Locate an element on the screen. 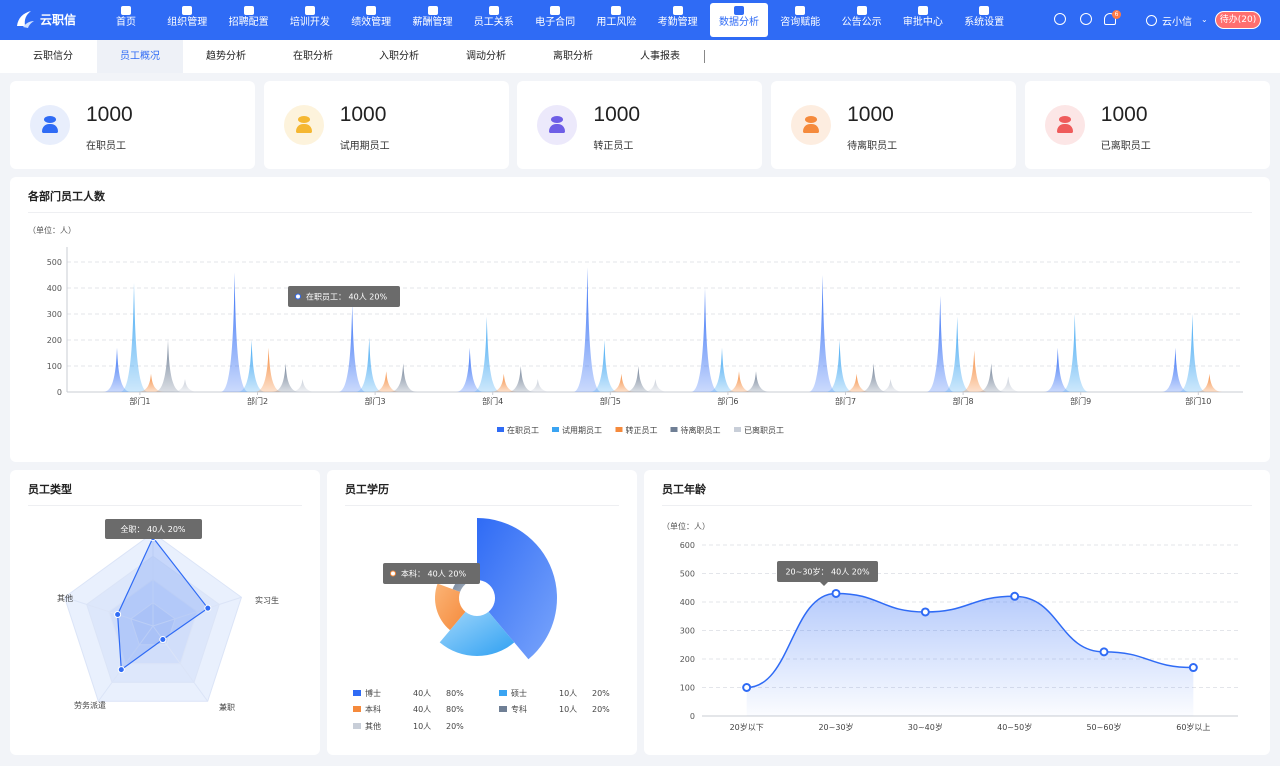 The image size is (1280, 766). bell-icon is located at coordinates (1110, 19).